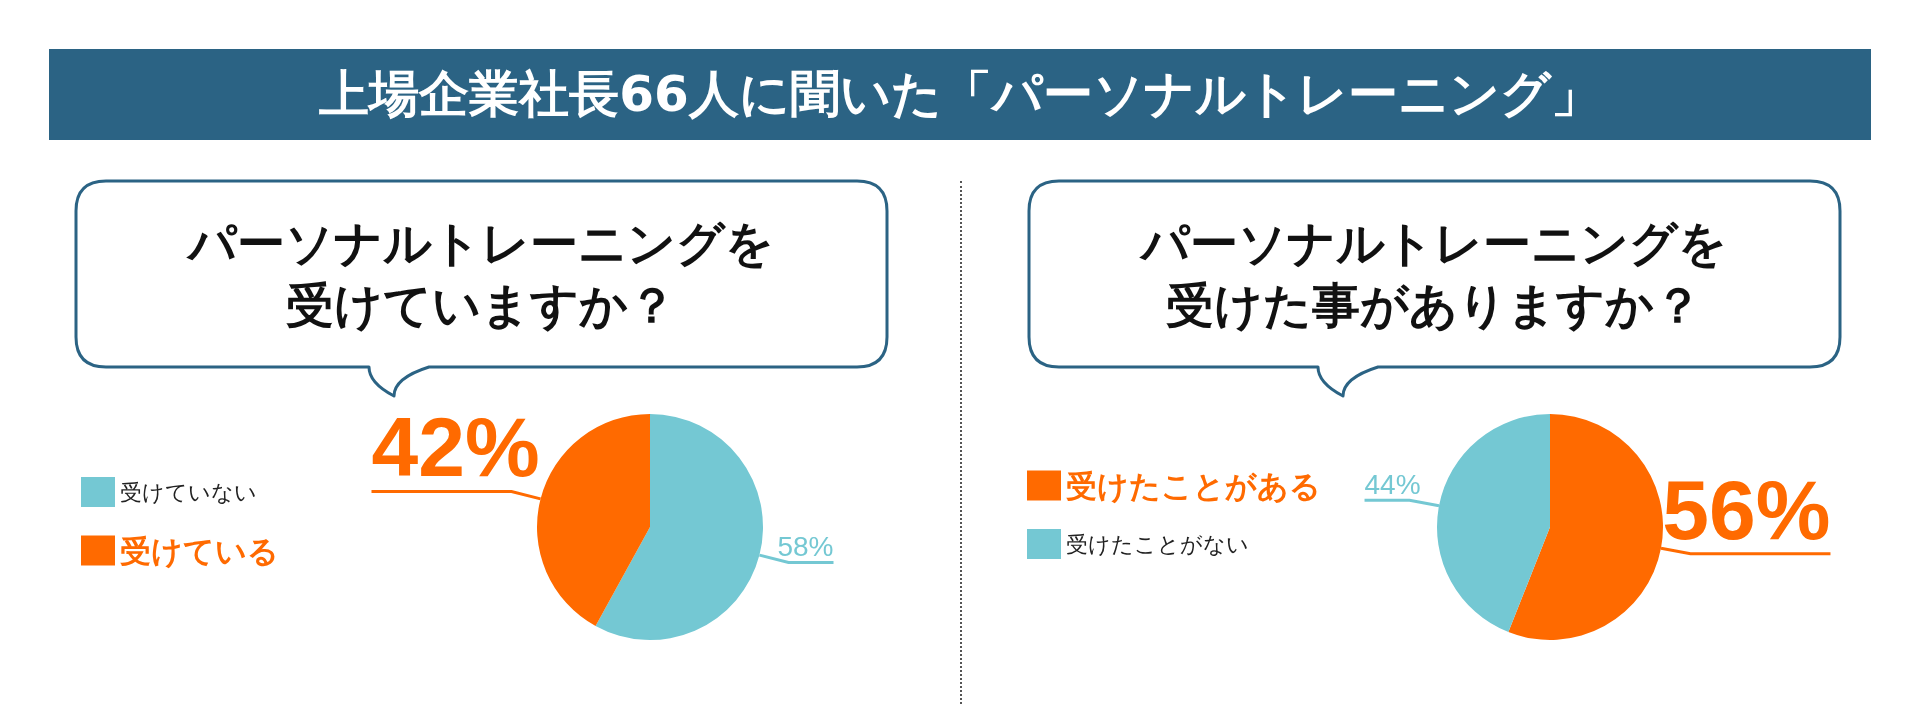 The image size is (1920, 725). What do you see at coordinates (455, 447) in the screenshot?
I see `data-label: 42%` at bounding box center [455, 447].